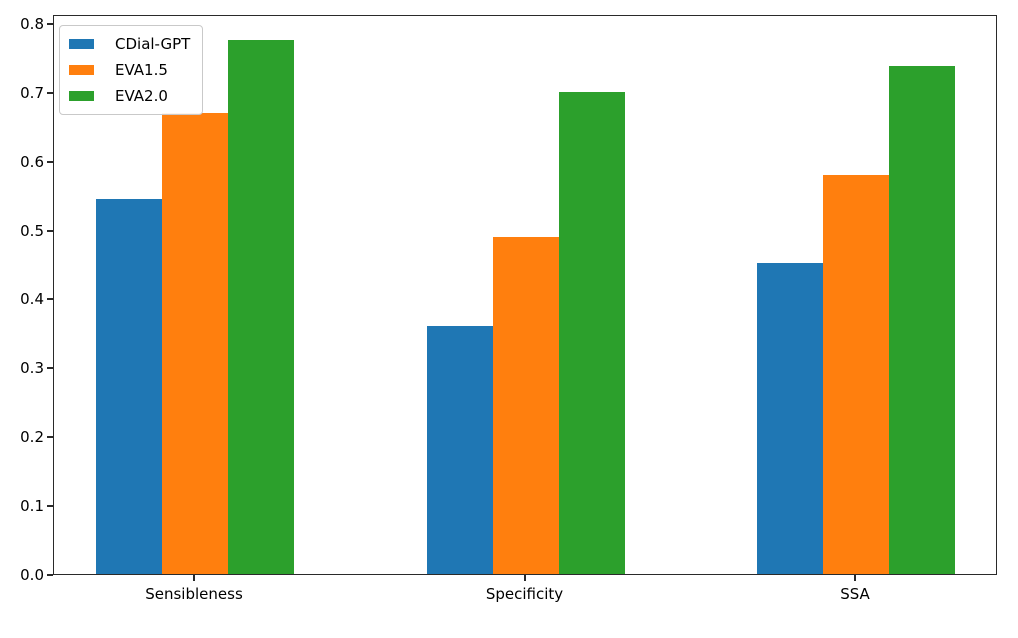 This screenshot has width=1018, height=638. Describe the element at coordinates (32, 92) in the screenshot. I see `y-tick-label: 0.7` at that location.